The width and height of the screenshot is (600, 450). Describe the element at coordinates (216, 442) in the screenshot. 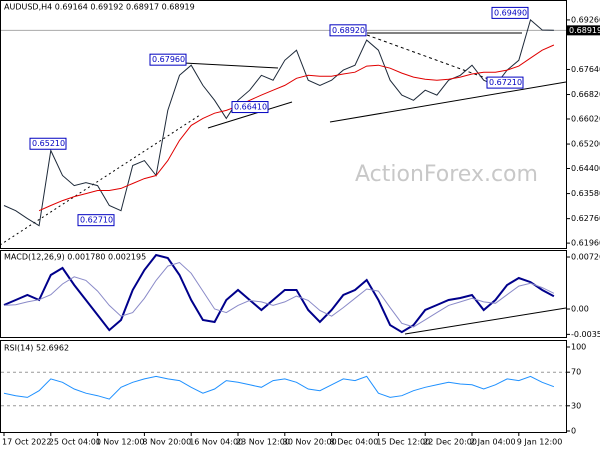

I see `x-tick-label: 16 Nov 04:00` at that location.